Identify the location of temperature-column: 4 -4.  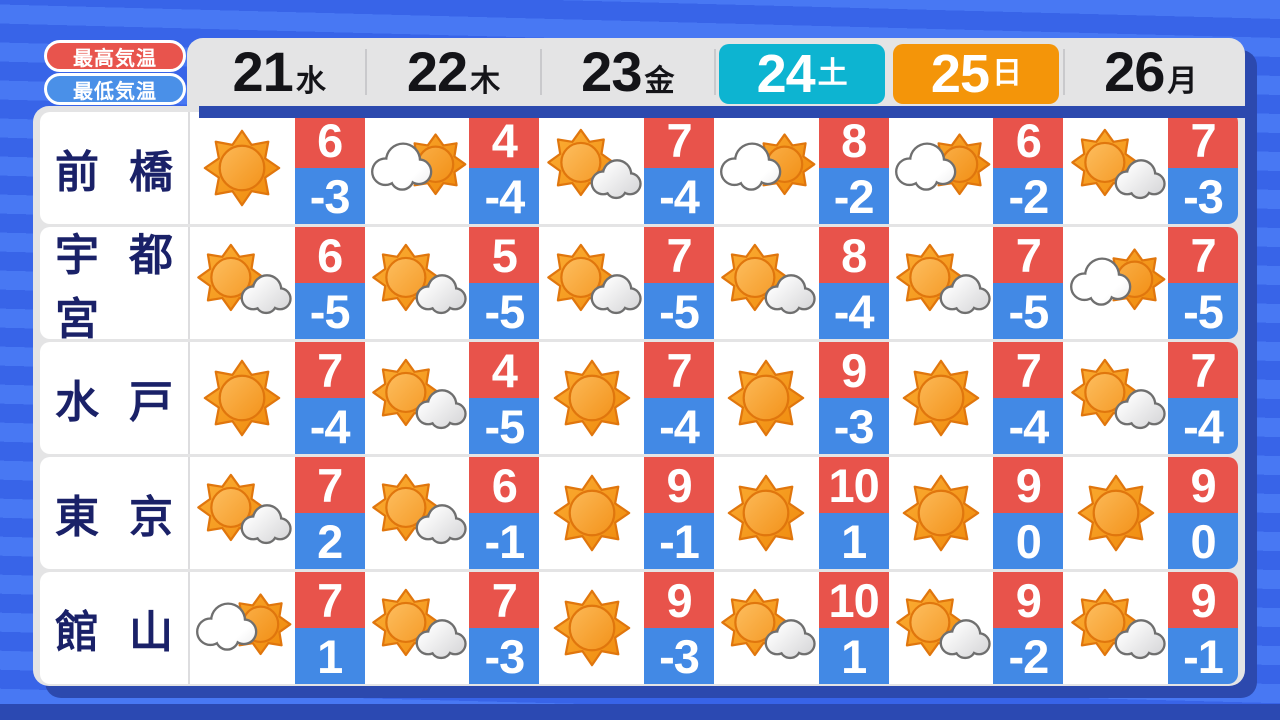
(504, 168).